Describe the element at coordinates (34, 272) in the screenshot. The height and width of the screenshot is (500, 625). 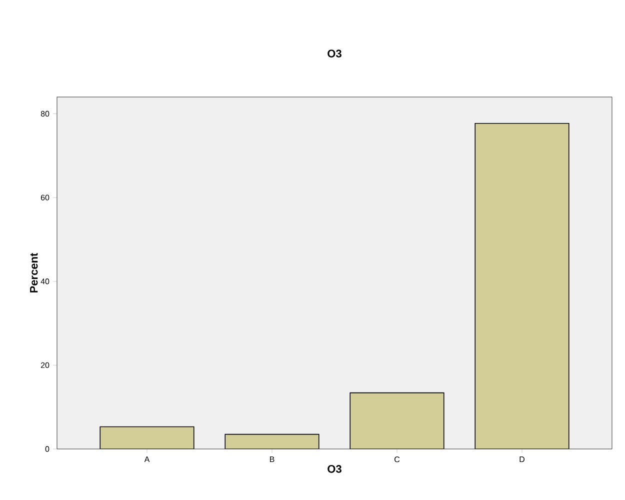
I see `y-axis-title: Percent` at that location.